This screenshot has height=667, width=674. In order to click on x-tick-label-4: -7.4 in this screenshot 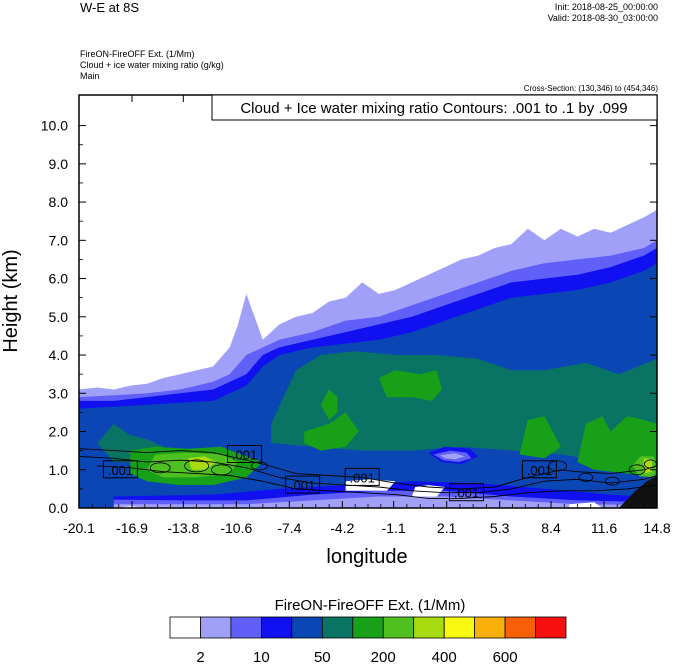, I will do `click(289, 528)`.